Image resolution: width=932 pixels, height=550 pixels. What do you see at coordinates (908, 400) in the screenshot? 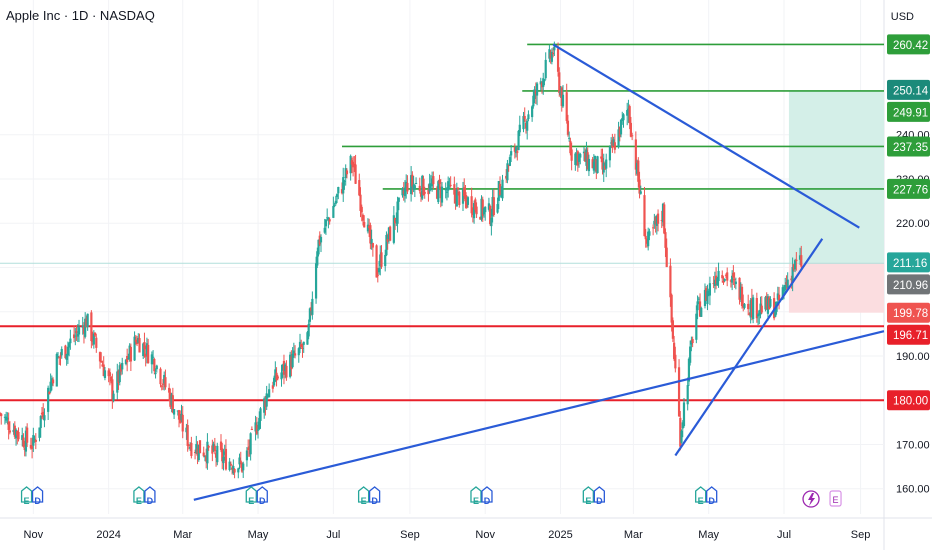
I see `price-tag-180.00: 180.00` at bounding box center [908, 400].